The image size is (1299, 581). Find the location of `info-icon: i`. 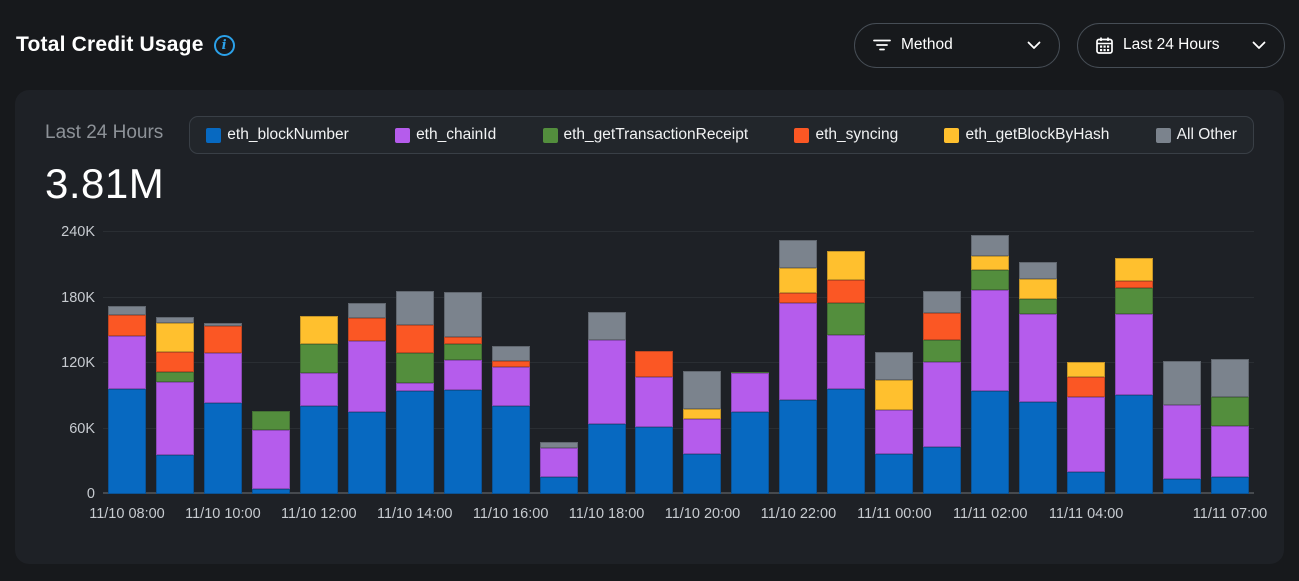

info-icon: i is located at coordinates (224, 45).